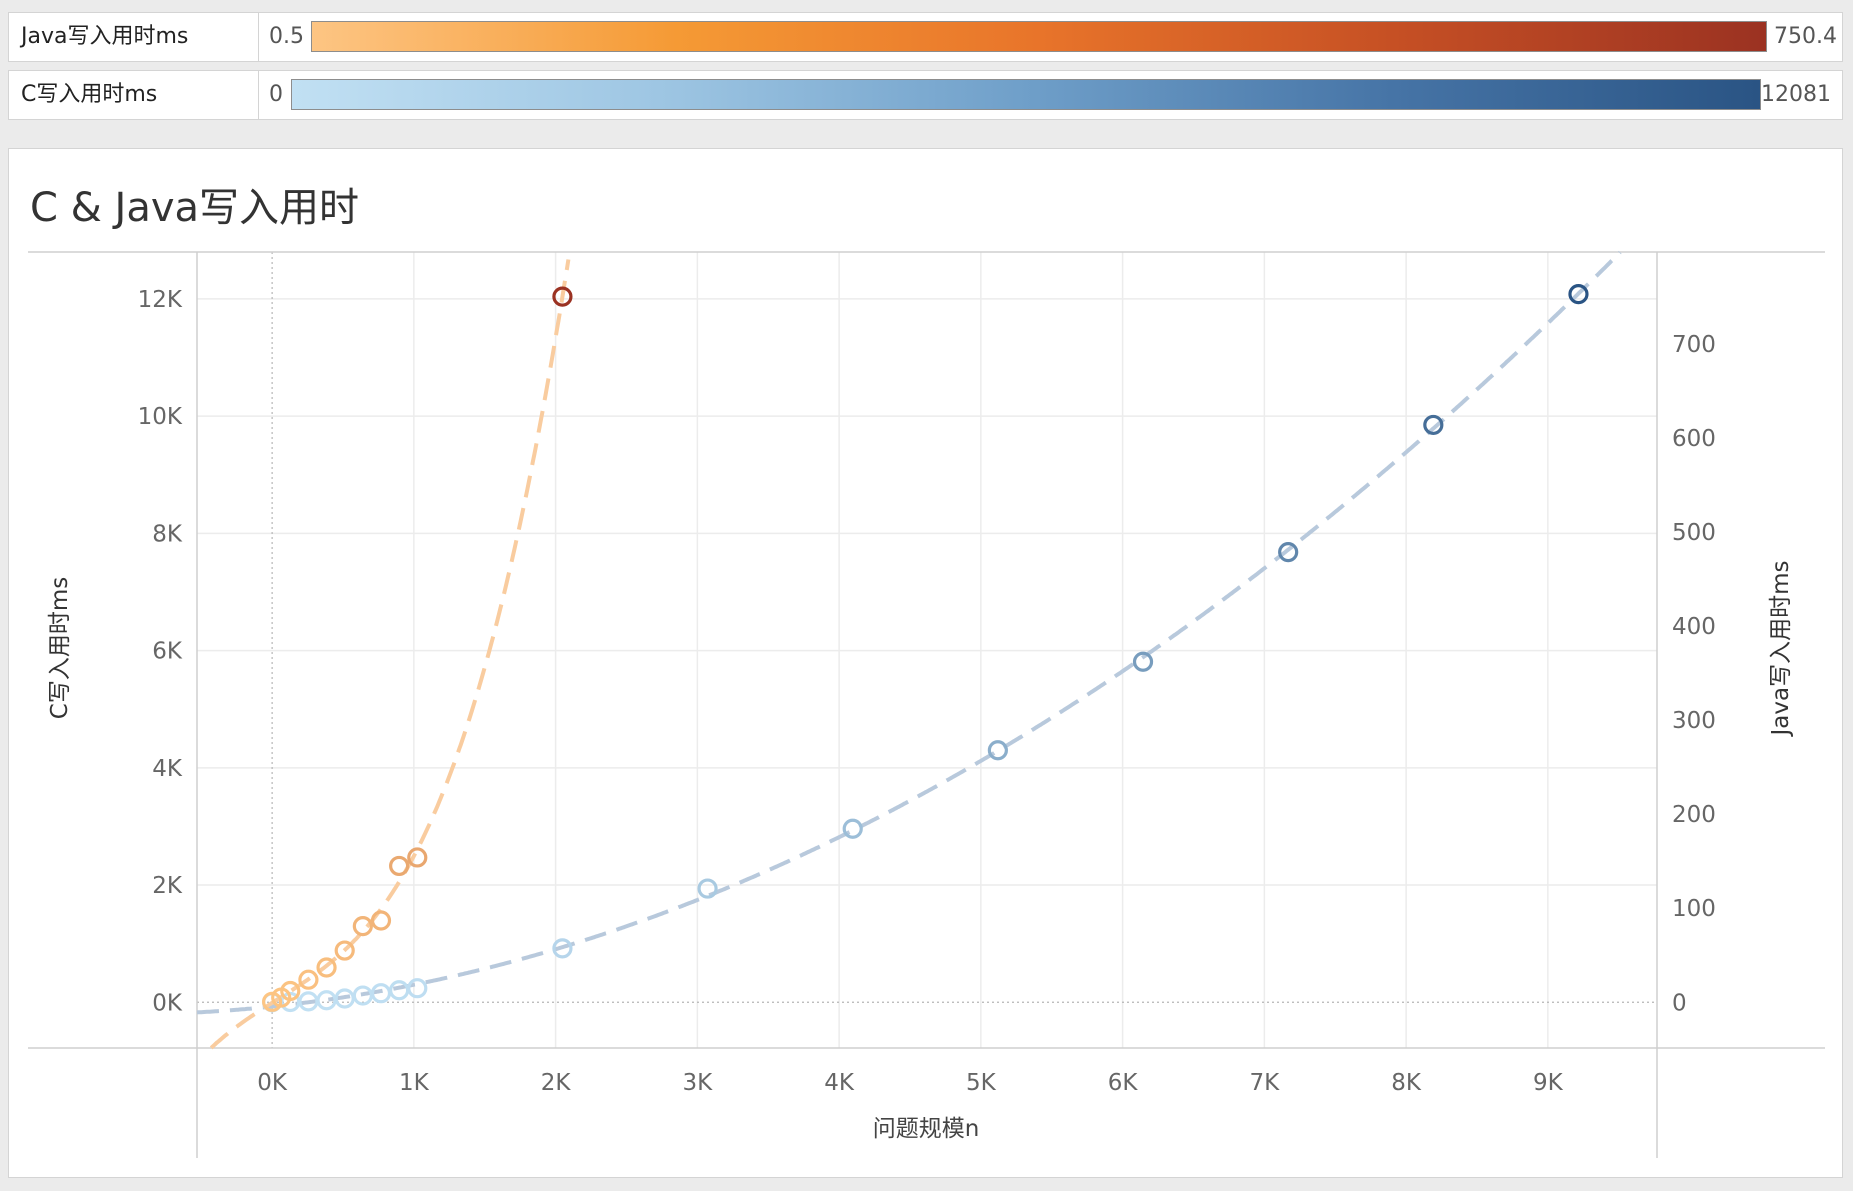 This screenshot has height=1191, width=1853. Describe the element at coordinates (839, 1083) in the screenshot. I see `x-tick-label: 4K` at that location.